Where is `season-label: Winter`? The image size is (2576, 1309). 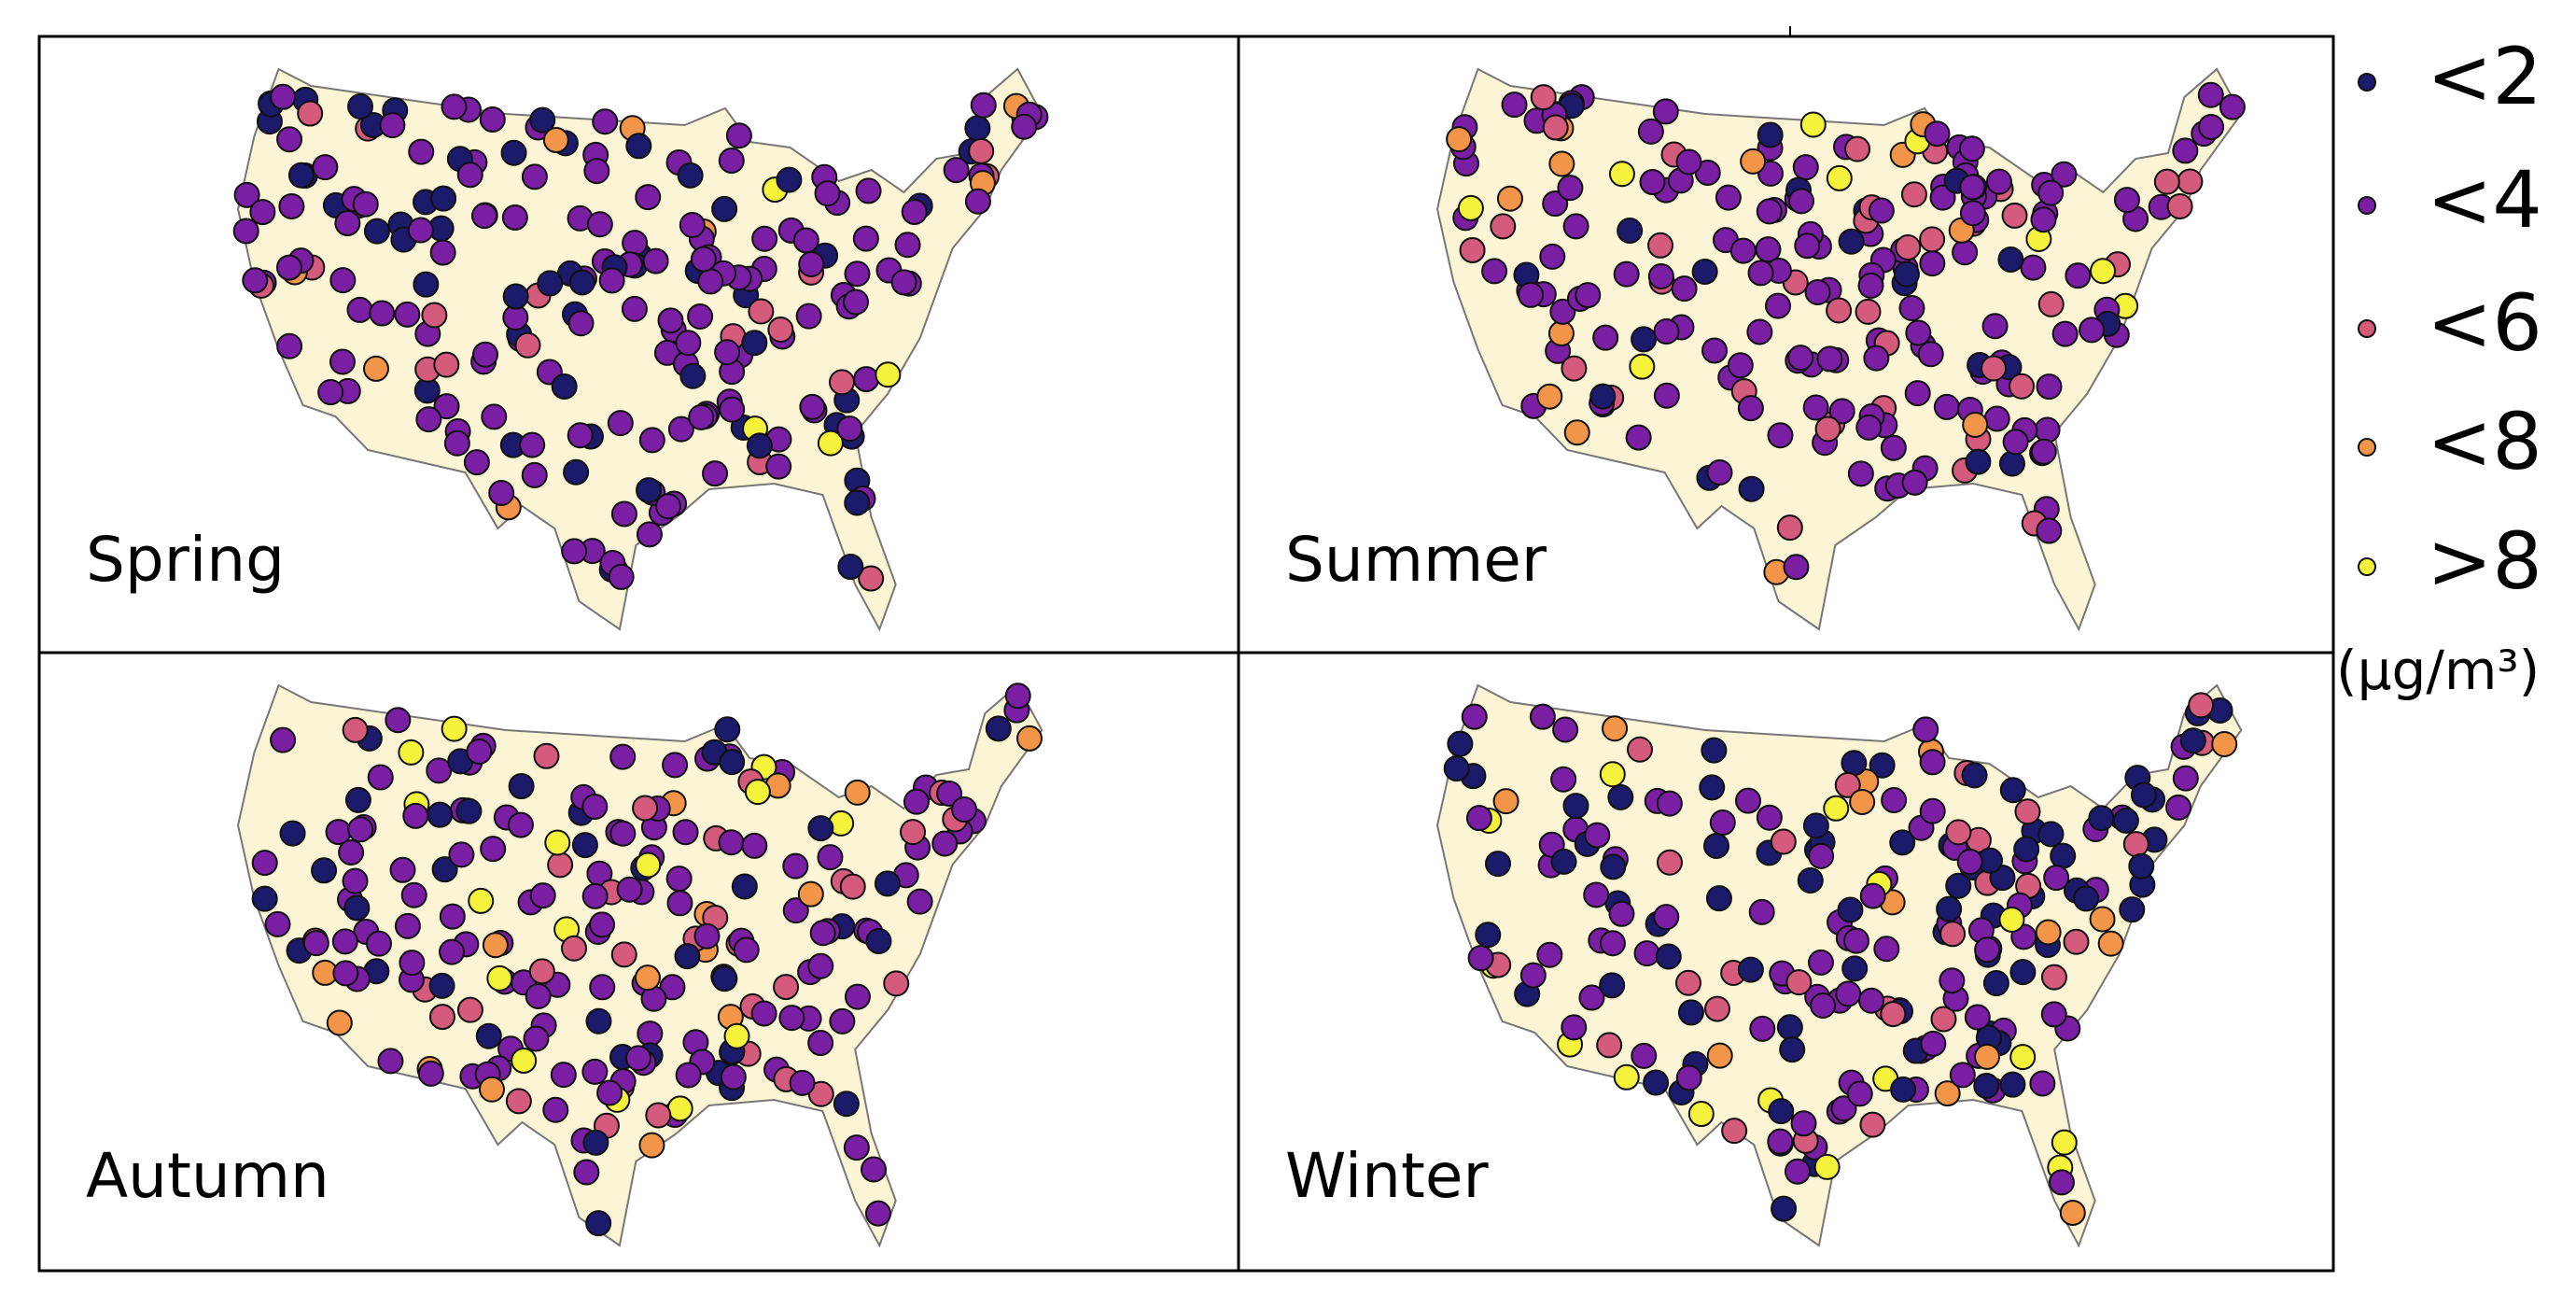
season-label: Winter is located at coordinates (1387, 1176).